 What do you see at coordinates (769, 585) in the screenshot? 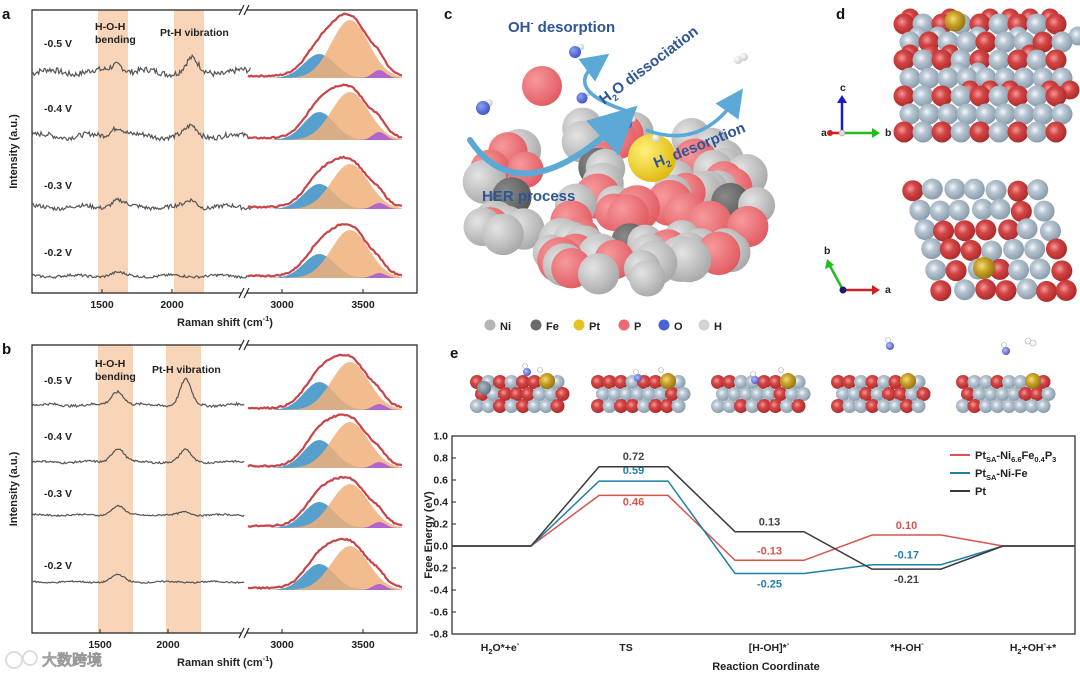
I see `data-label: -0.25` at bounding box center [769, 585].